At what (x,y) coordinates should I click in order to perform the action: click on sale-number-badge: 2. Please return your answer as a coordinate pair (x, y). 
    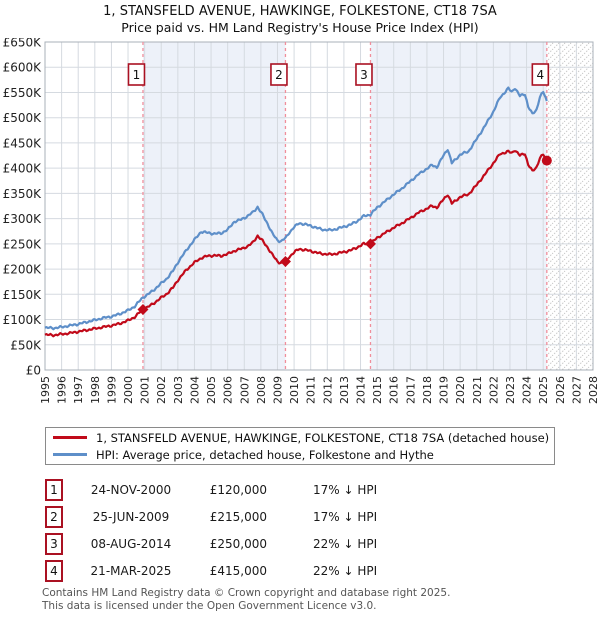
    Looking at the image, I should click on (54, 516).